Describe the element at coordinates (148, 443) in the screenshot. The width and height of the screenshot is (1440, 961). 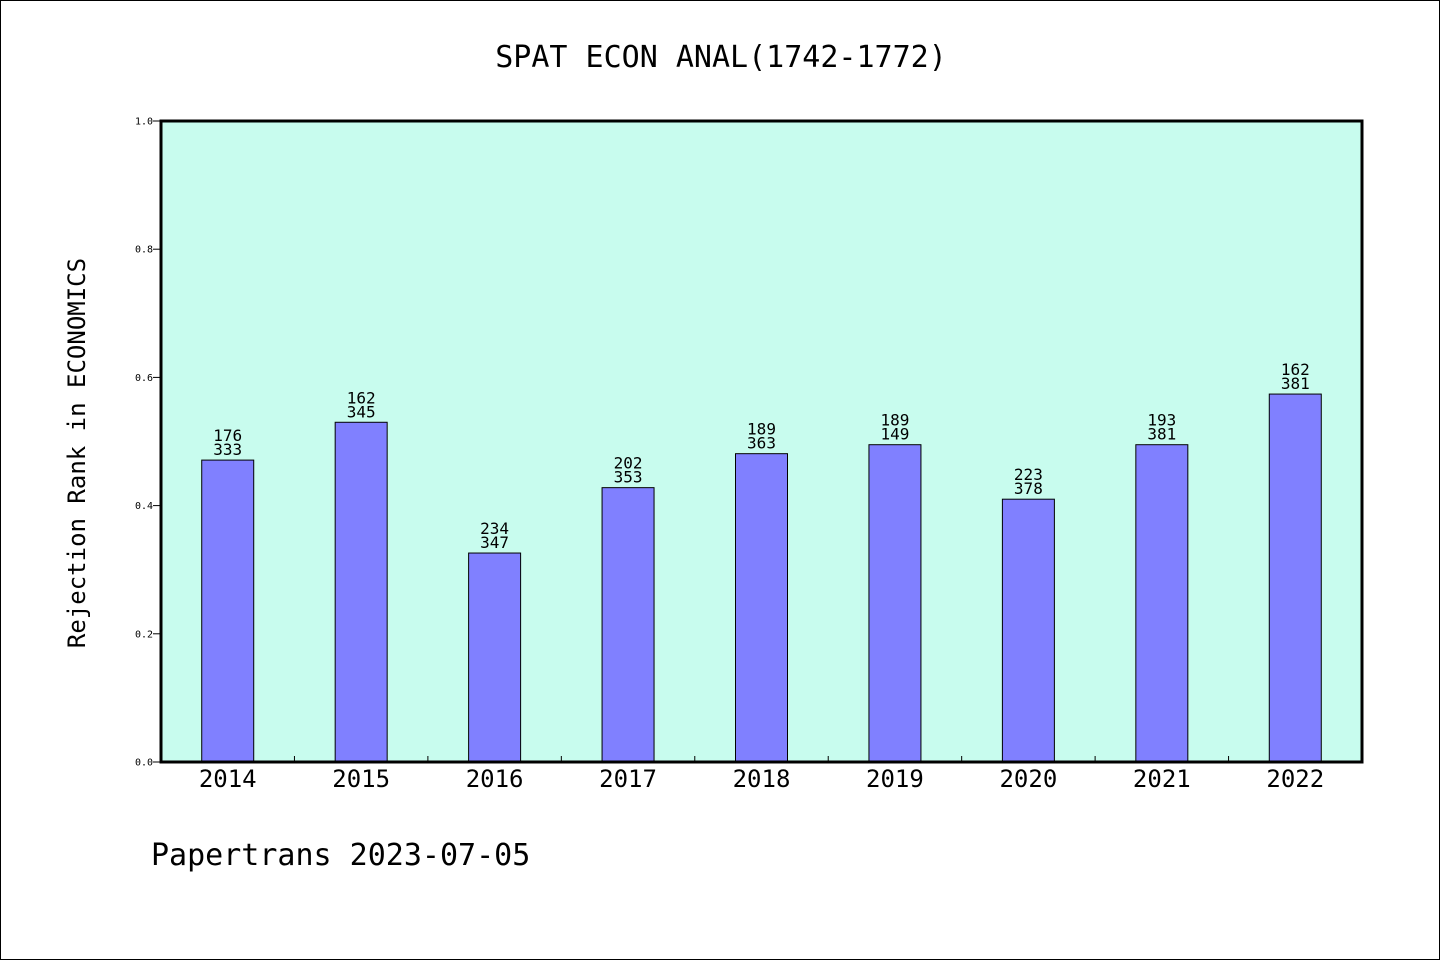
I see `y-axis-ticks: 0.0 0.2 0.4 0.6 0.8 1.0` at that location.